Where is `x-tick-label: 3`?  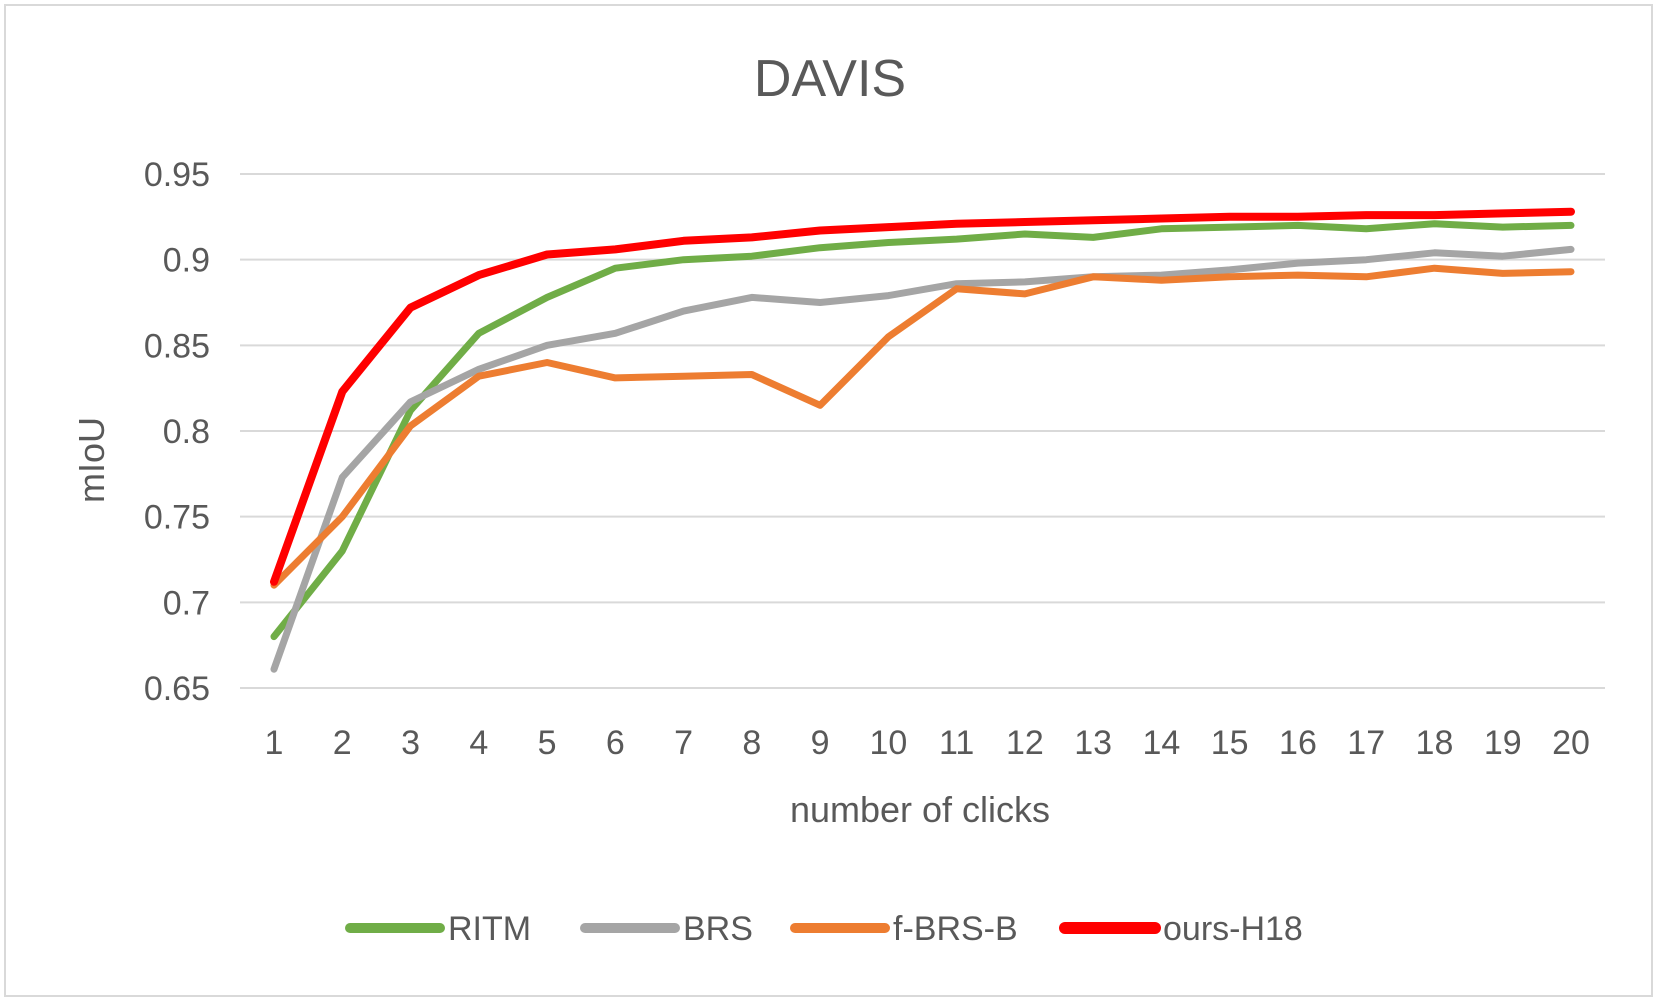
x-tick-label: 3 is located at coordinates (410, 743).